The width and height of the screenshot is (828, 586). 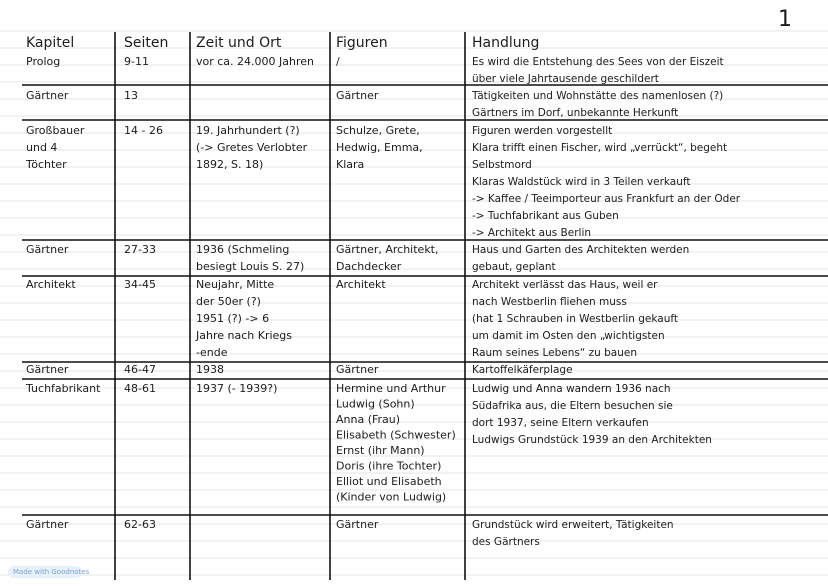 I want to click on cell-text: Ernst (ihr Mann), so click(x=380, y=450).